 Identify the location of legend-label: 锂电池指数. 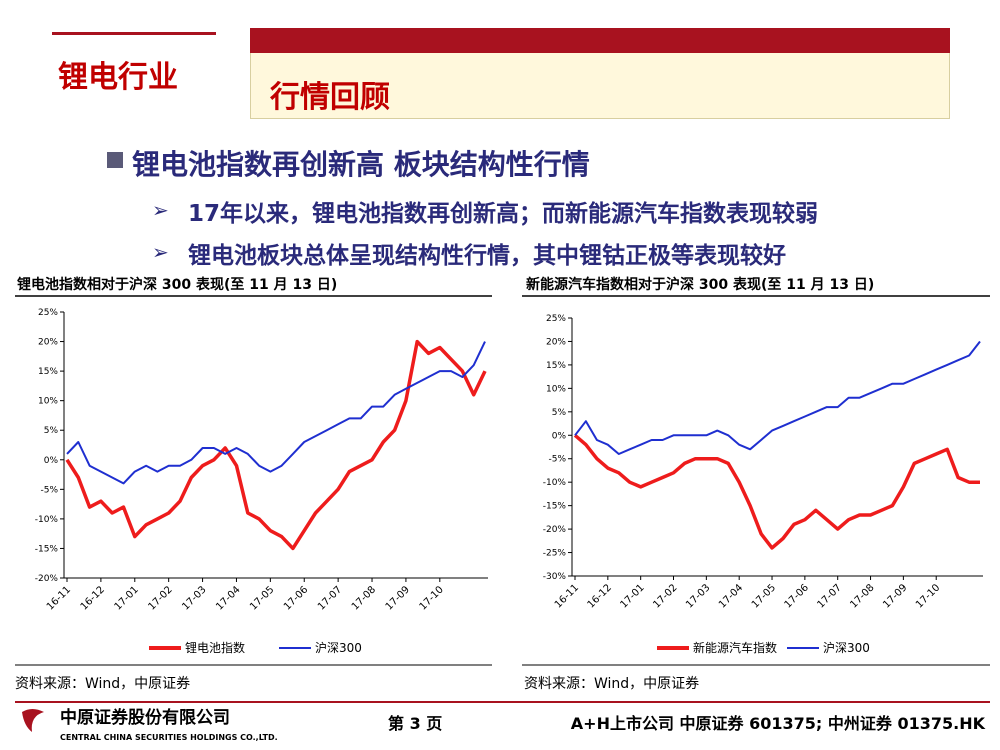
(215, 647).